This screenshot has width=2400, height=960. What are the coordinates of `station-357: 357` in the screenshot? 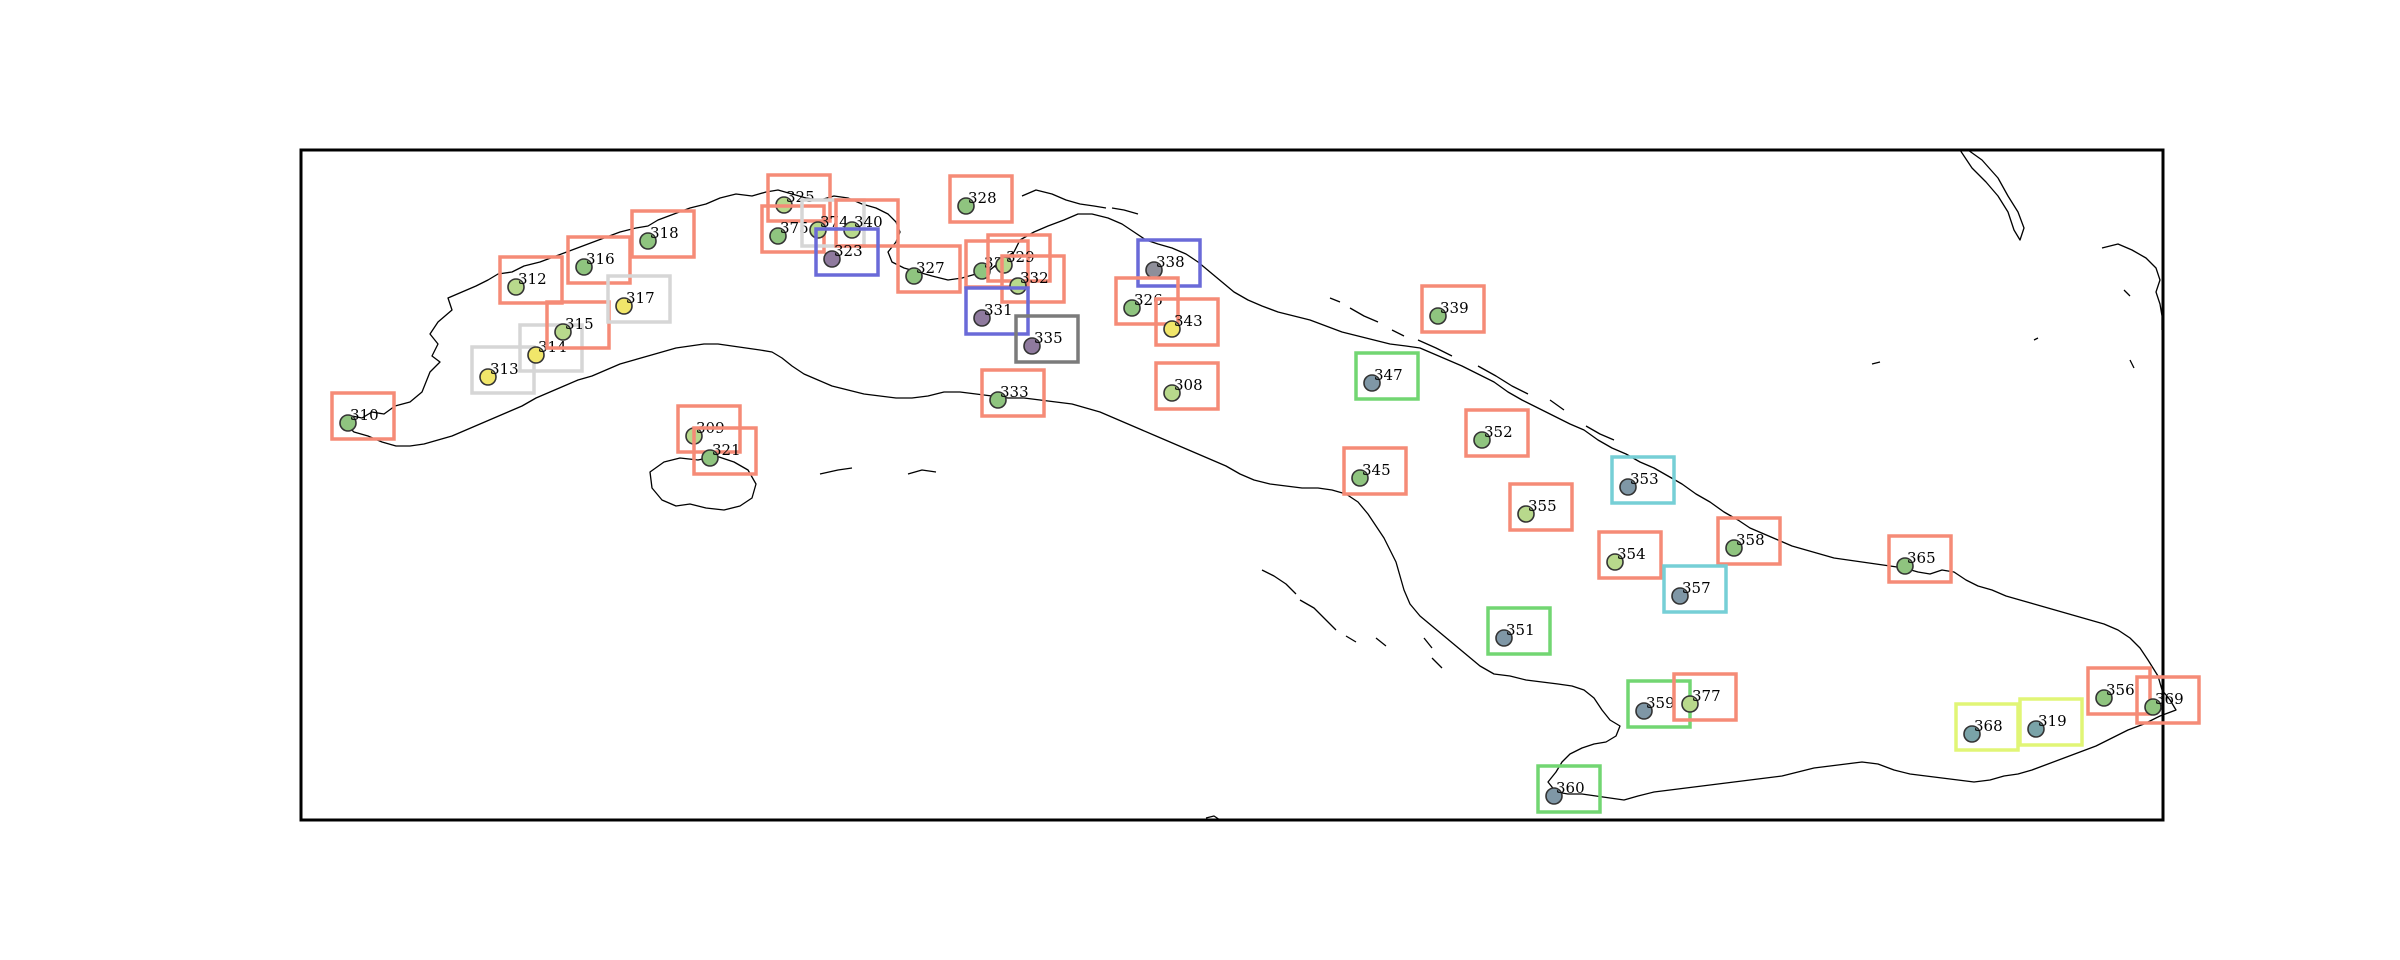 It's located at (1695, 589).